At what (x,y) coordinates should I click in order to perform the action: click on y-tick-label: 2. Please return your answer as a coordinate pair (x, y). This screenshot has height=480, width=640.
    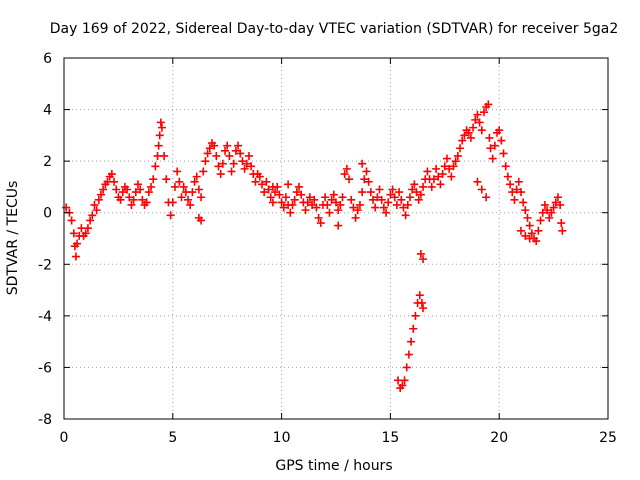
    Looking at the image, I should click on (47, 162).